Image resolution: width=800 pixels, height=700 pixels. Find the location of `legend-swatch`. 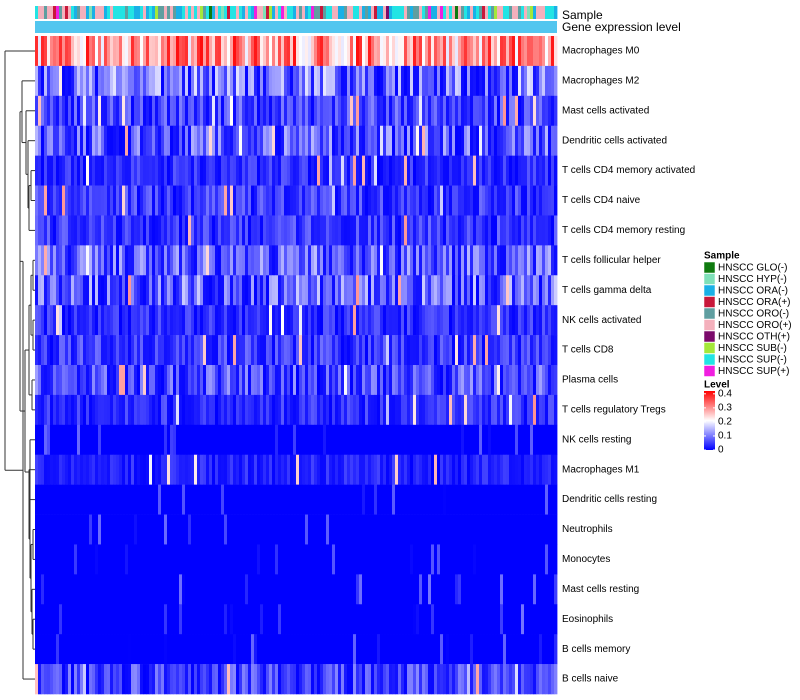

legend-swatch is located at coordinates (709, 348).